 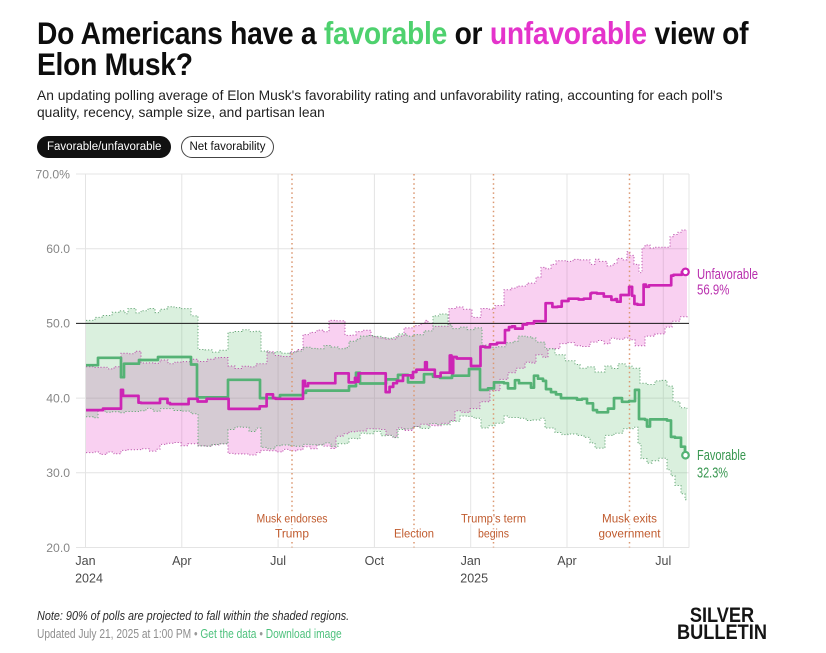 I want to click on svg-text: 40.0, so click(x=58, y=398).